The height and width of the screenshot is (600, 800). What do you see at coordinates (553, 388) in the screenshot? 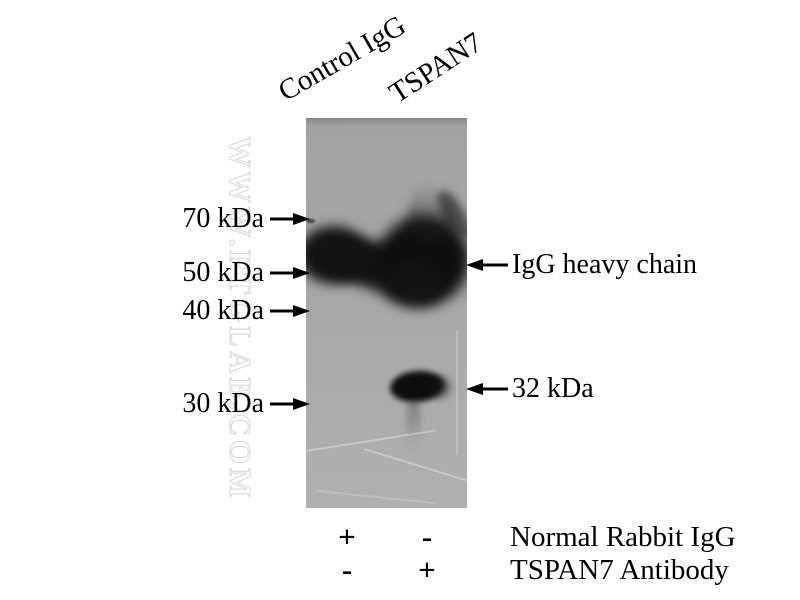
I see `annotation-label: 32 kDa` at bounding box center [553, 388].